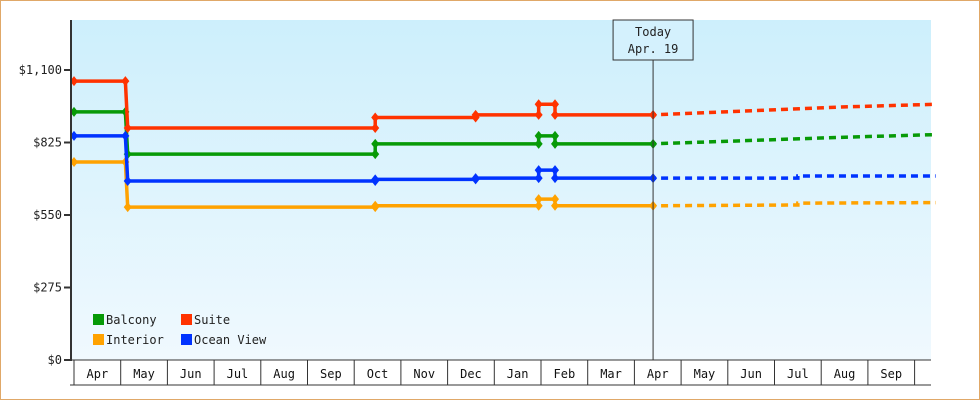  What do you see at coordinates (47, 215) in the screenshot?
I see `y-tick-label: $550` at bounding box center [47, 215].